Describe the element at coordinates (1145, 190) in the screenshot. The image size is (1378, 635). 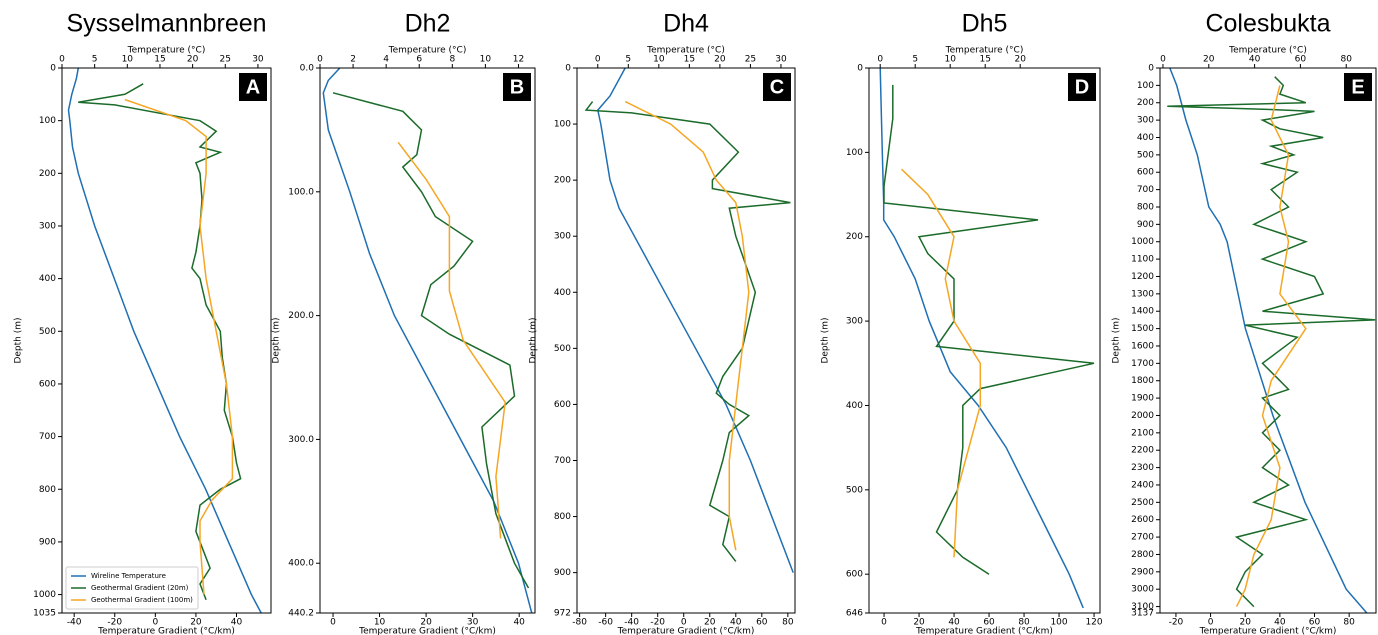
I see `y-tick-label: 700` at that location.